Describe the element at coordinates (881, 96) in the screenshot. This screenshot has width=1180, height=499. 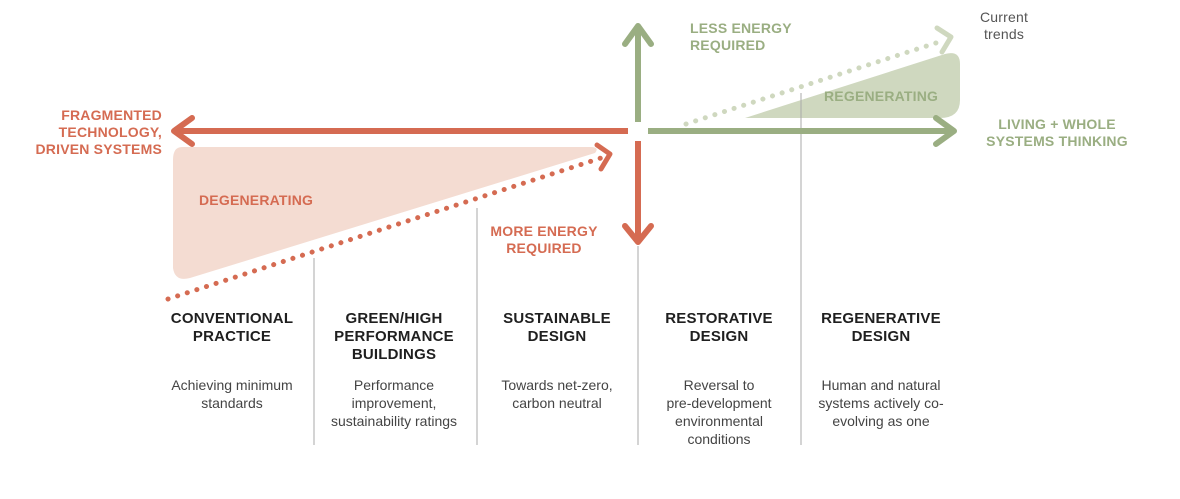
I see `regenerating-label: REGENERATING` at that location.